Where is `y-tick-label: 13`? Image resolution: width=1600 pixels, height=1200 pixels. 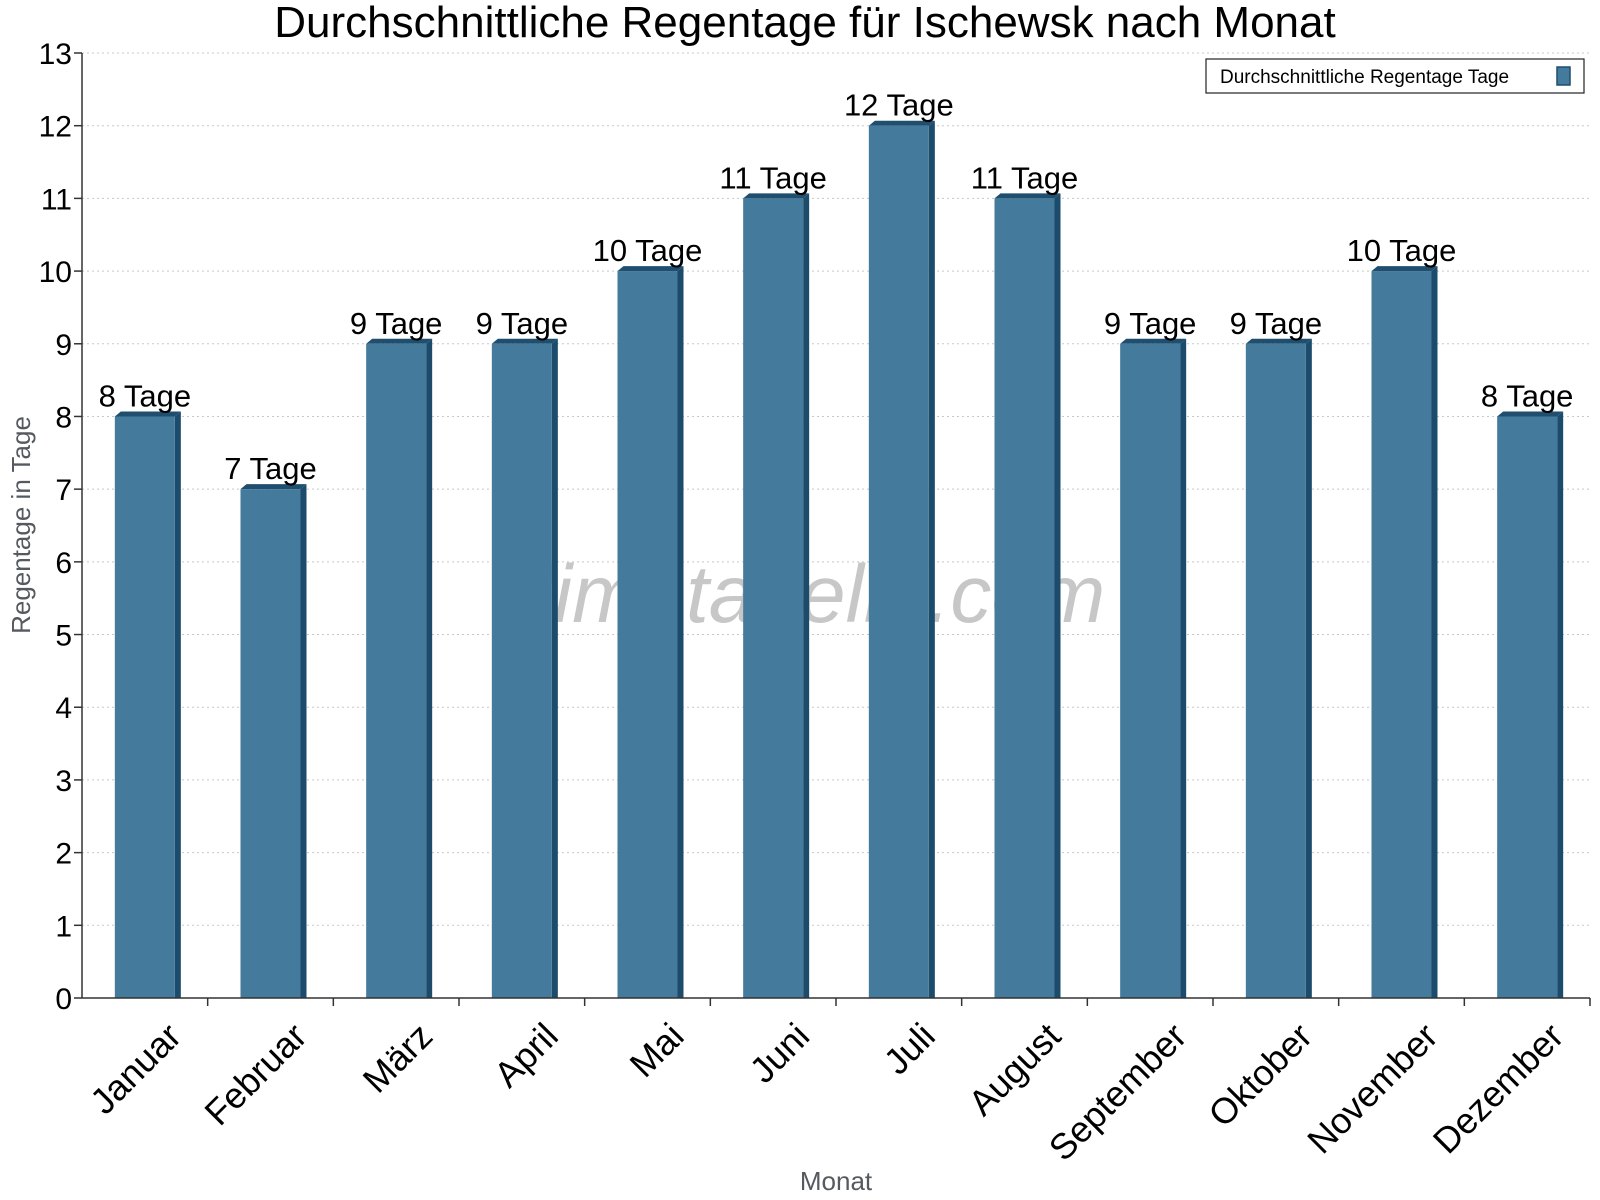
y-tick-label: 13 is located at coordinates (55, 54).